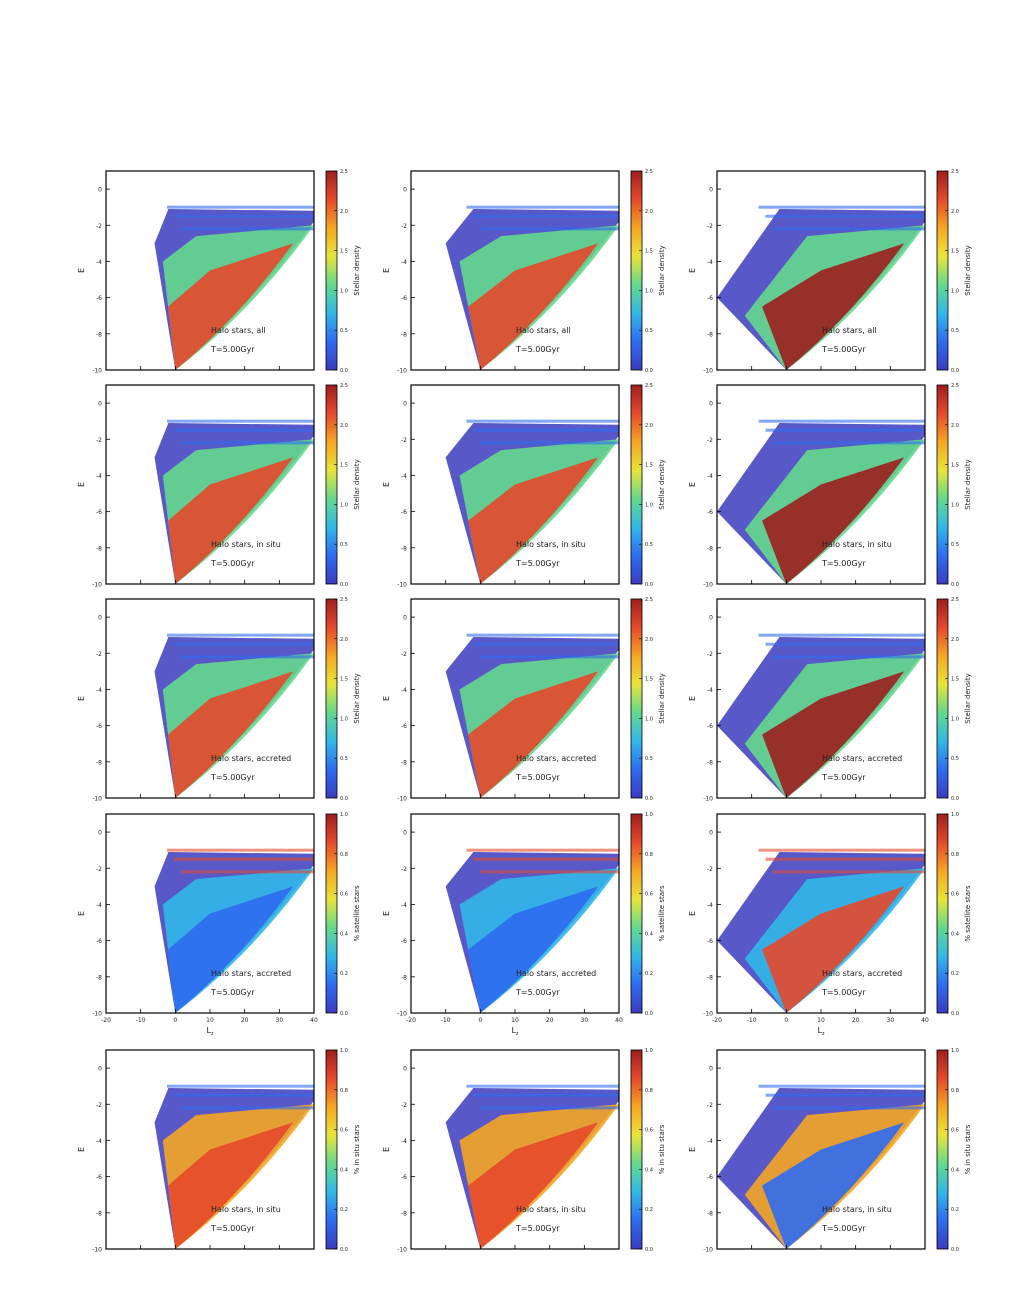  Describe the element at coordinates (175, 1020) in the screenshot. I see `x-tick-label: 0` at that location.